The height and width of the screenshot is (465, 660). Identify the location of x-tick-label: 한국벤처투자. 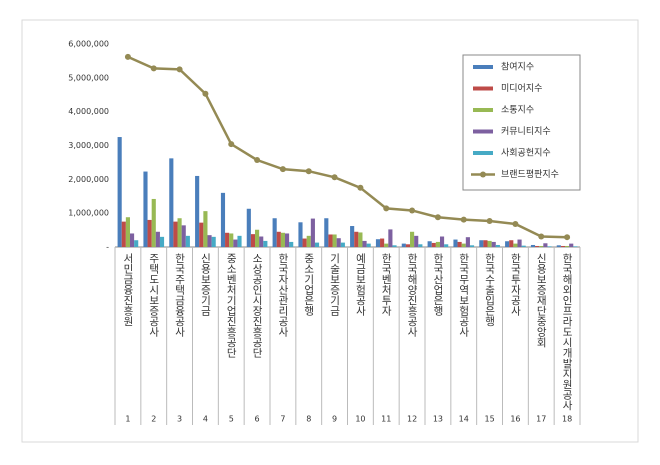
(386, 285).